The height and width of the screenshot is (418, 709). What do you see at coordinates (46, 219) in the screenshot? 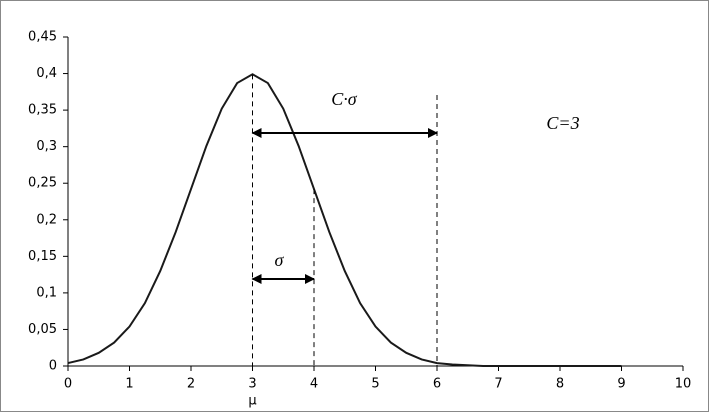
I see `y-tick-label: 0,2` at bounding box center [46, 219].